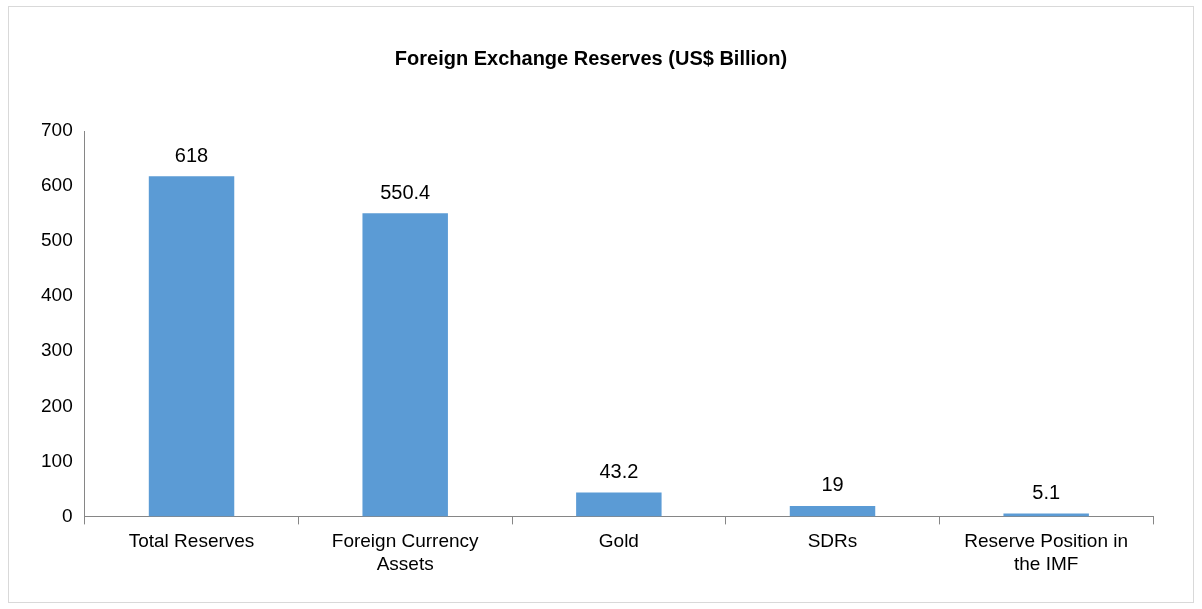 This screenshot has width=1202, height=609. Describe the element at coordinates (619, 471) in the screenshot. I see `data-label: 43.2` at that location.